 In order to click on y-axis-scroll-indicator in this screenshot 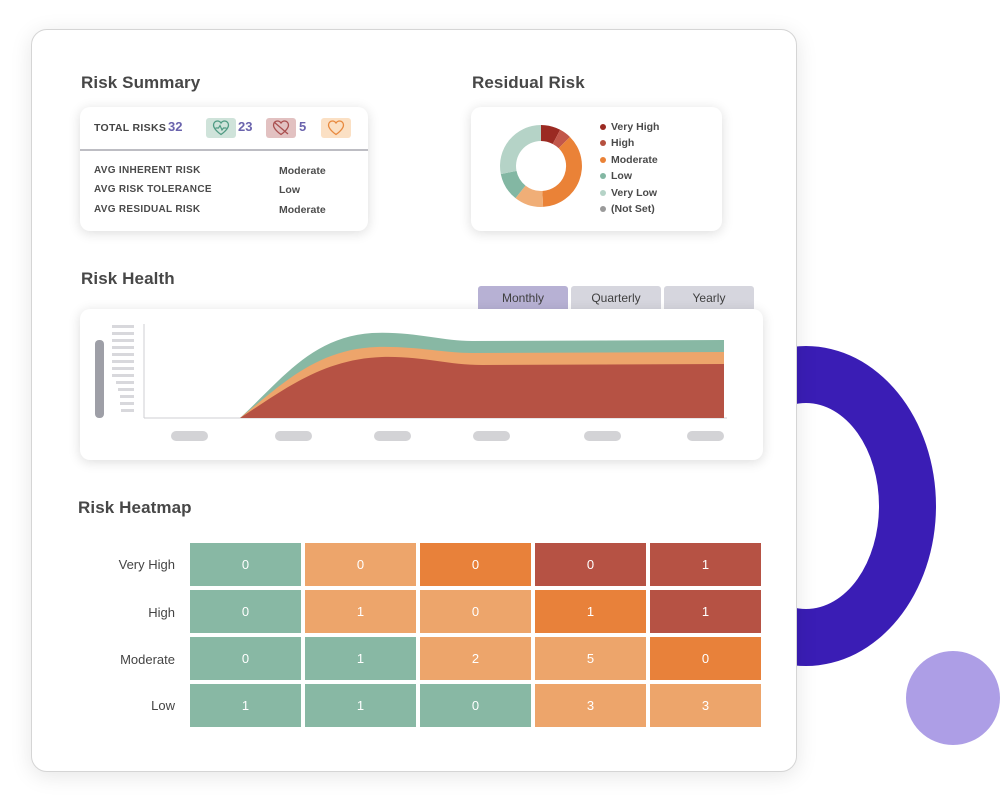, I will do `click(99, 379)`.